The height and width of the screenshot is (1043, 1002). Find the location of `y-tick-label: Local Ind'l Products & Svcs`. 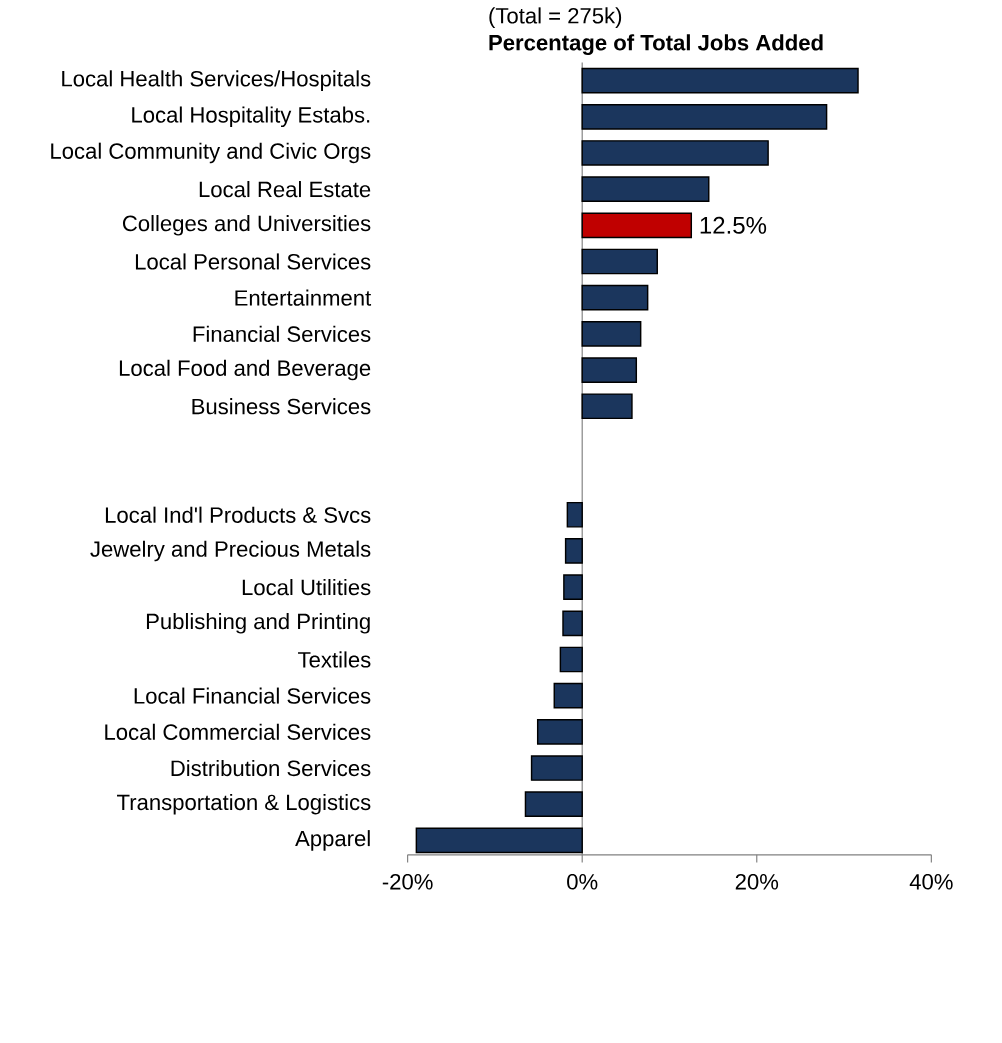

y-tick-label: Local Ind'l Products & Svcs is located at coordinates (238, 514).